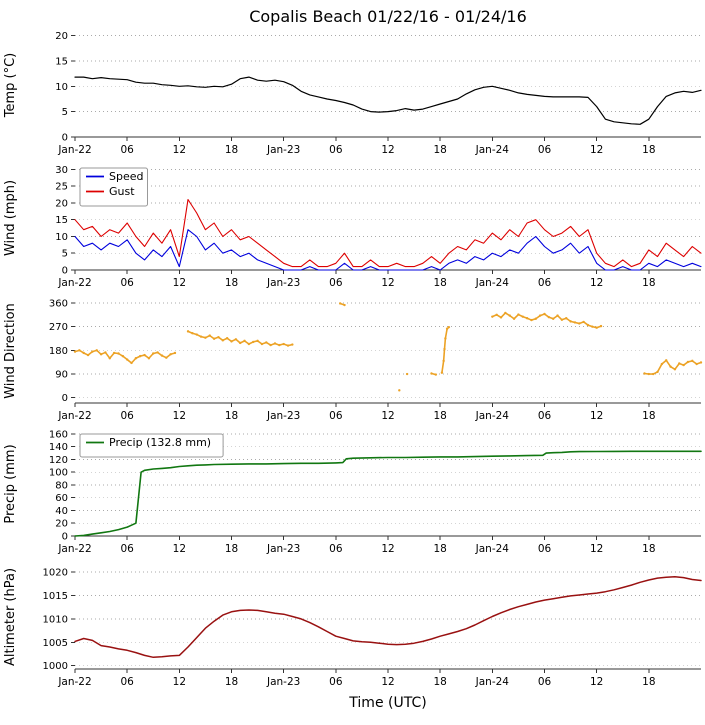 The height and width of the screenshot is (725, 705). Describe the element at coordinates (160, 442) in the screenshot. I see `svg-text: Precip (132.8 mm)` at that location.